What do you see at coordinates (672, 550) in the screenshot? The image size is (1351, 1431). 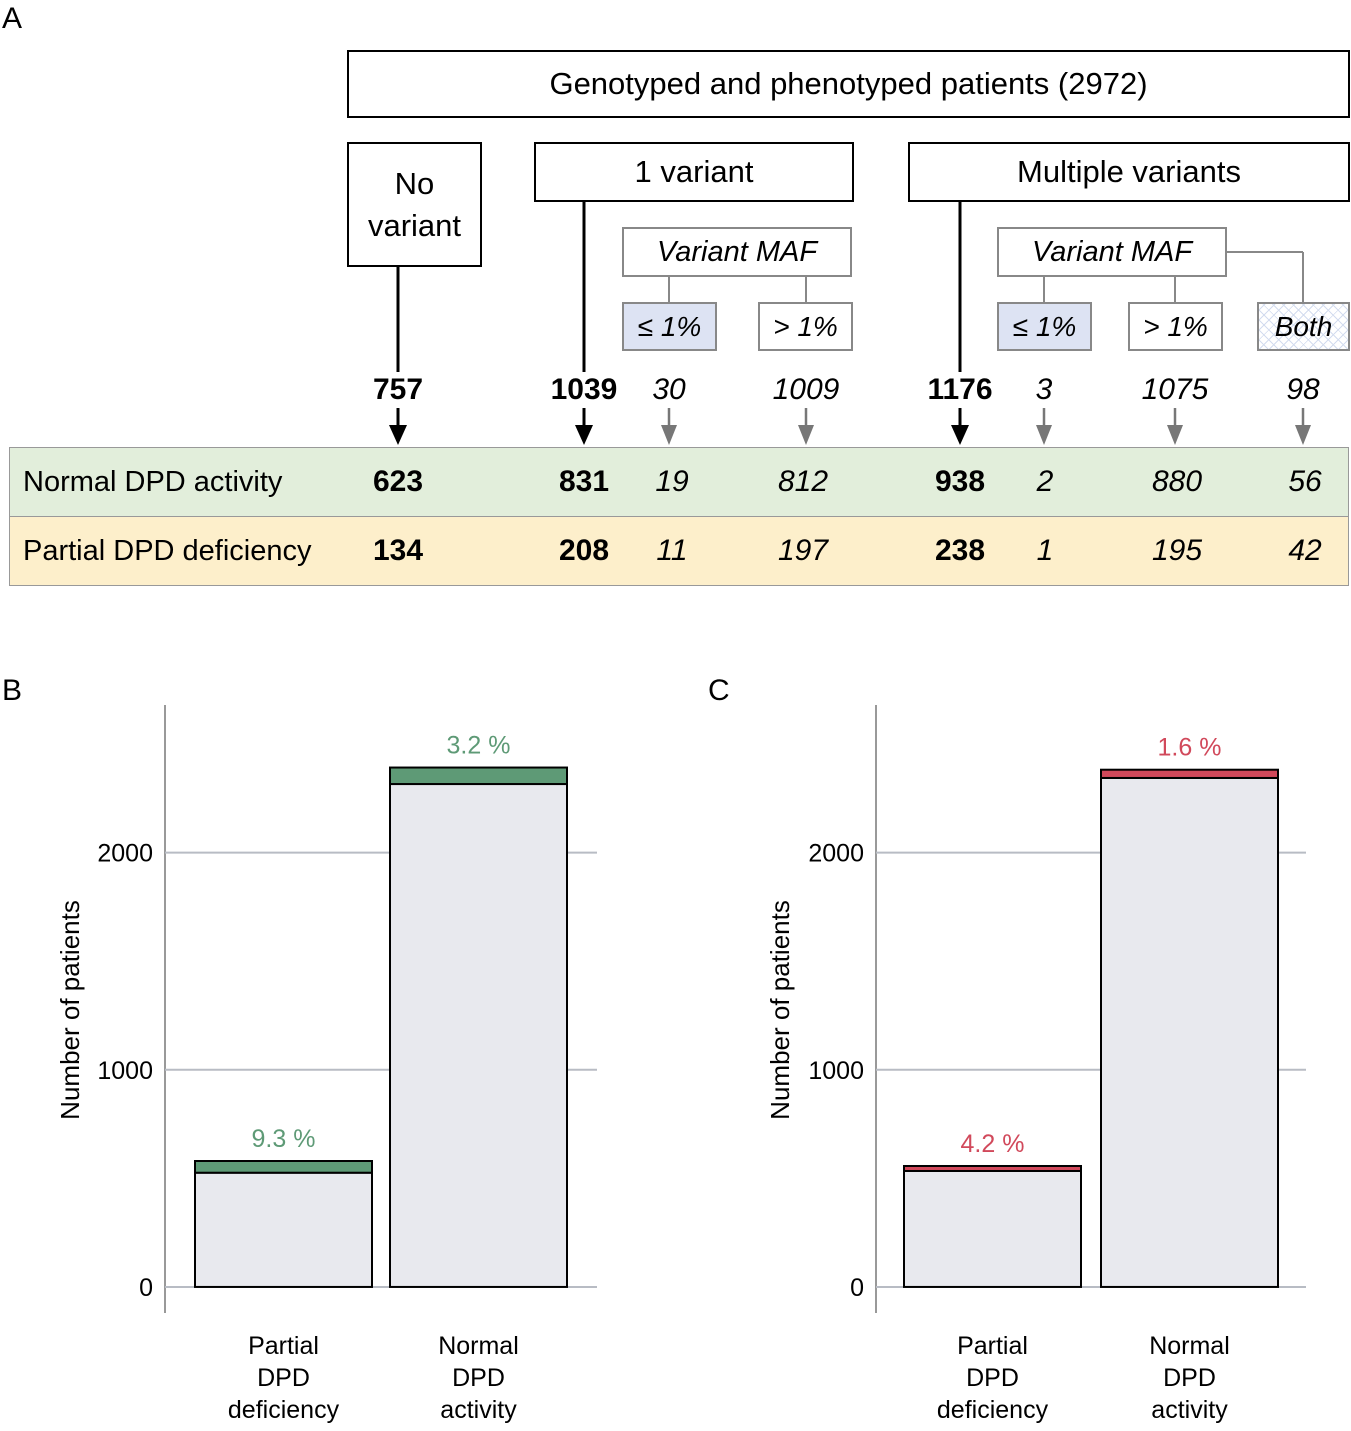 I see `cell-value: 11` at bounding box center [672, 550].